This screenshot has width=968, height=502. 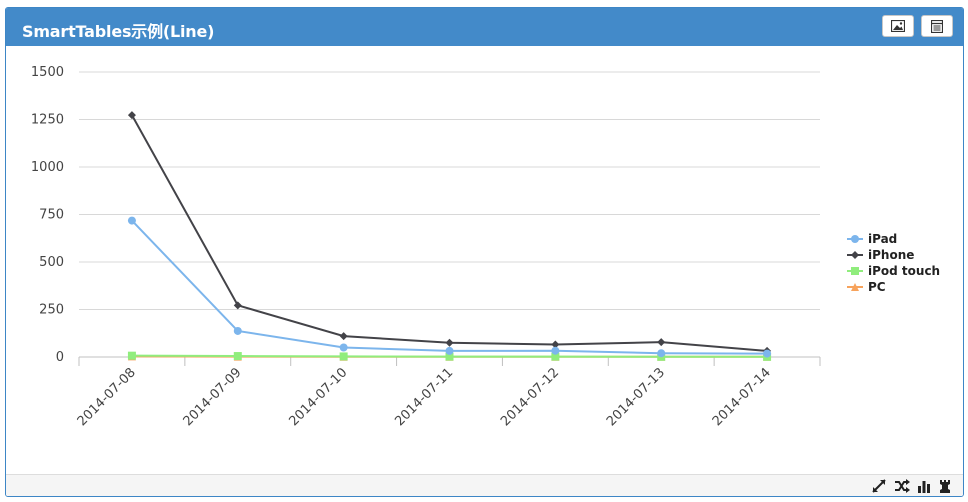 I want to click on bar-chart-button, so click(x=924, y=486).